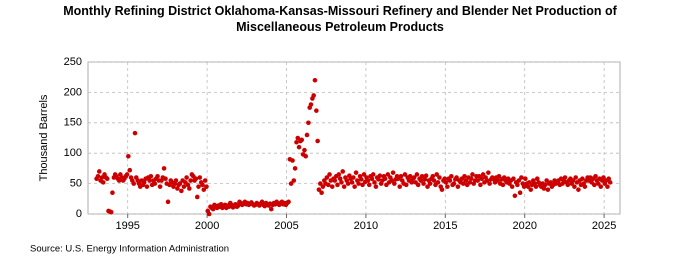 The width and height of the screenshot is (675, 275). What do you see at coordinates (79, 214) in the screenshot?
I see `y-tick-label: 0` at bounding box center [79, 214].